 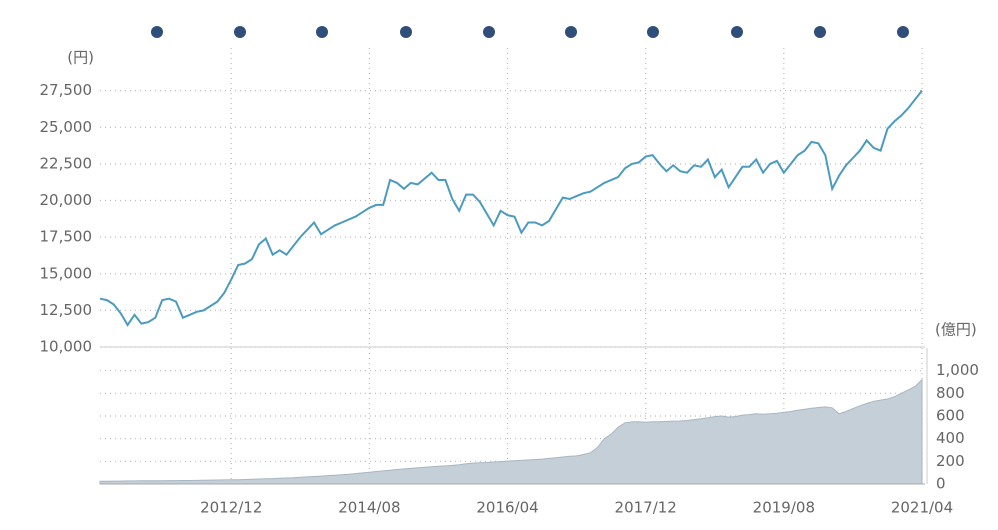 What do you see at coordinates (784, 508) in the screenshot?
I see `x-tick-label: 2019/08` at bounding box center [784, 508].